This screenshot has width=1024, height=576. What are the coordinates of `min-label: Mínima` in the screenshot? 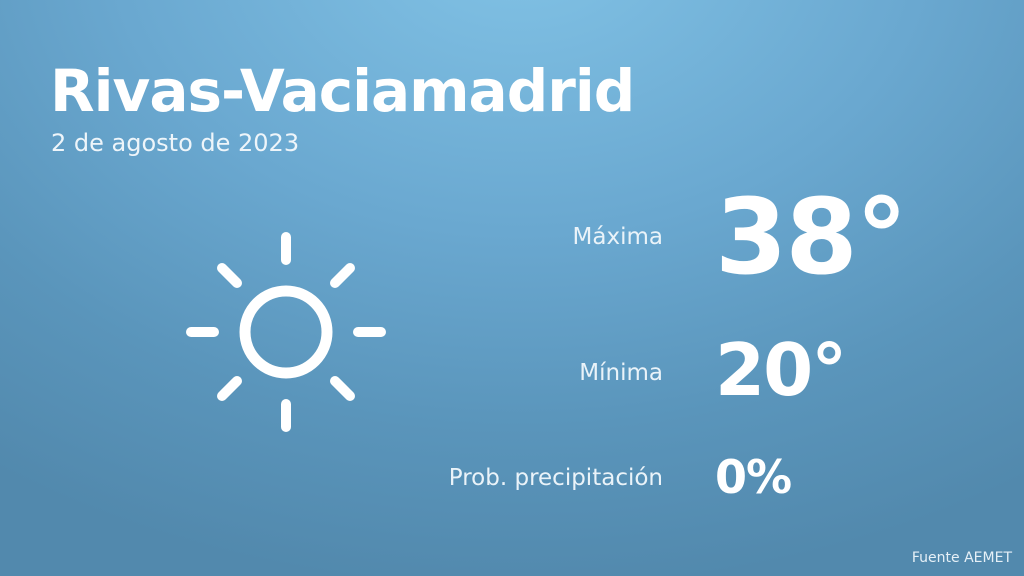 It's located at (621, 373).